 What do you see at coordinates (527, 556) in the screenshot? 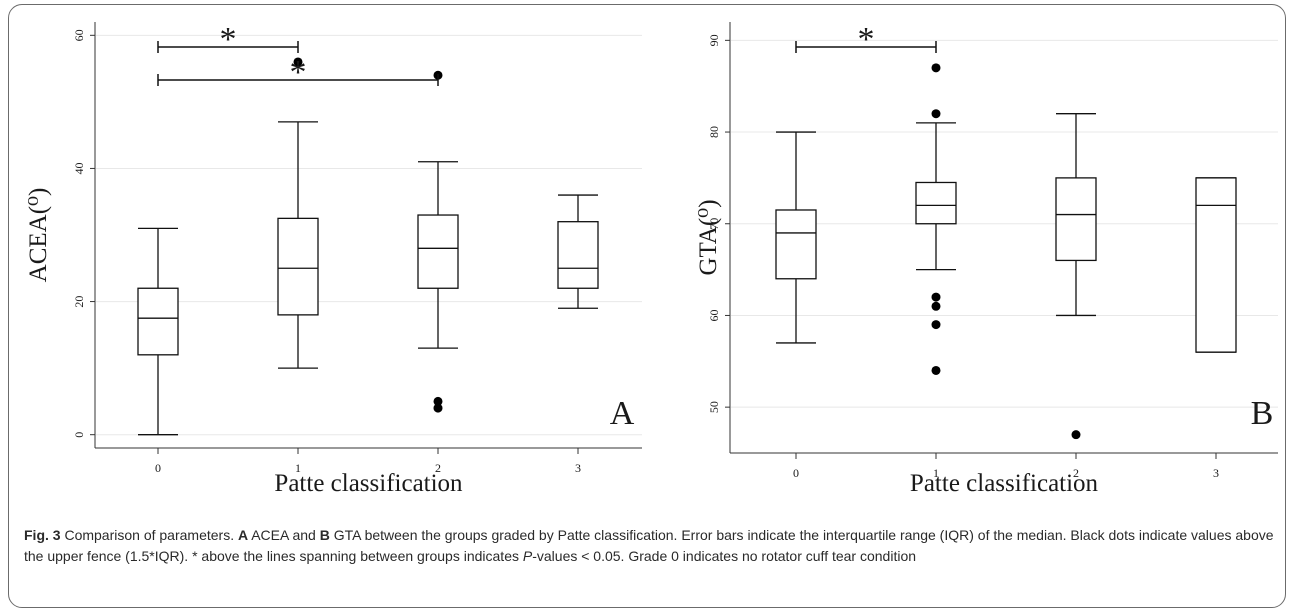
I see `caption-p-italic: P` at bounding box center [527, 556].